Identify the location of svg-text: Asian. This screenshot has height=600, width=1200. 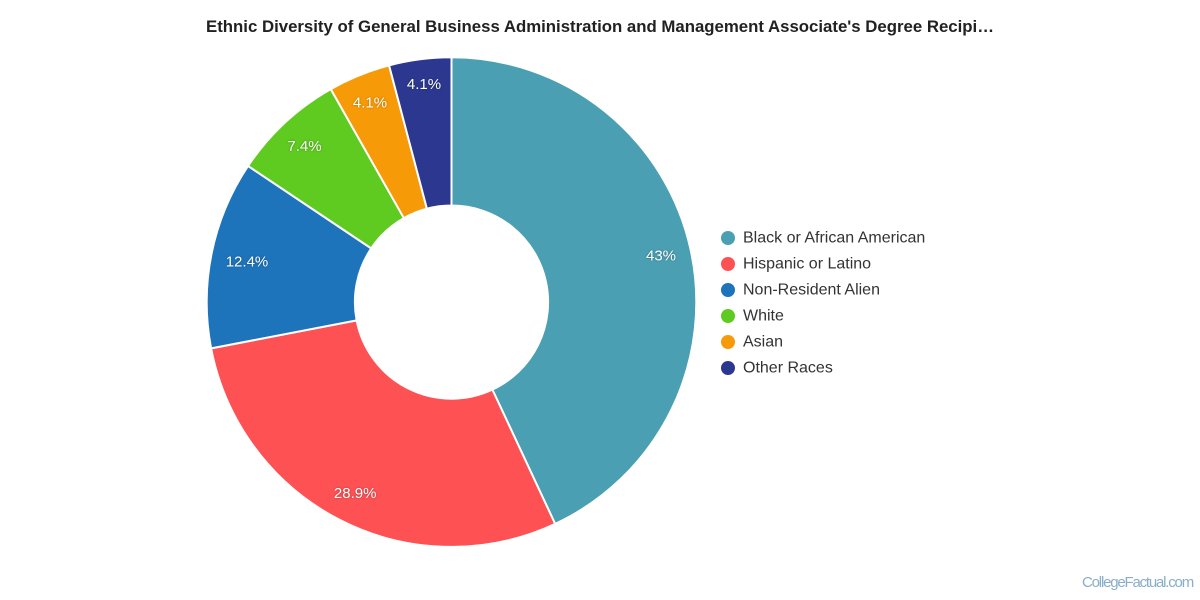
(763, 342).